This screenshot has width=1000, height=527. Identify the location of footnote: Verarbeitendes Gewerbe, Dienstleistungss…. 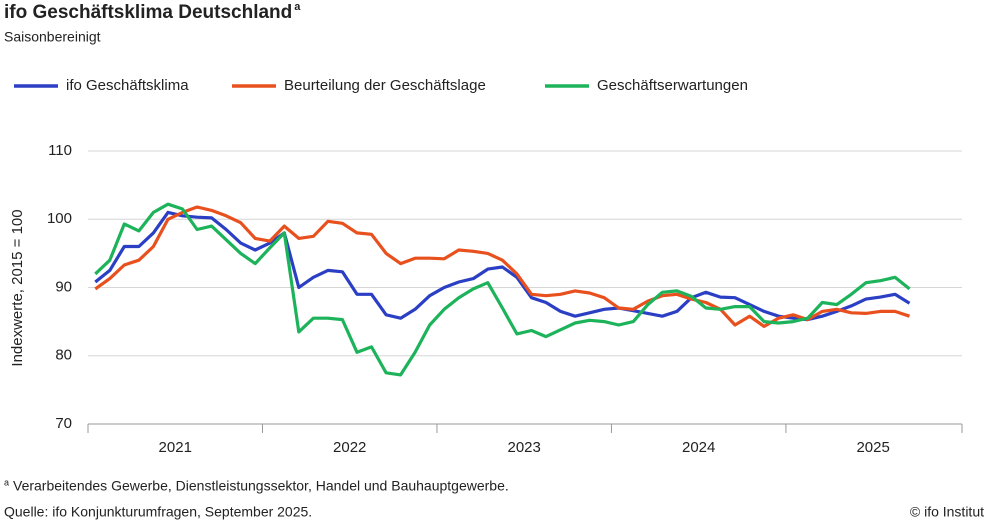
(261, 486).